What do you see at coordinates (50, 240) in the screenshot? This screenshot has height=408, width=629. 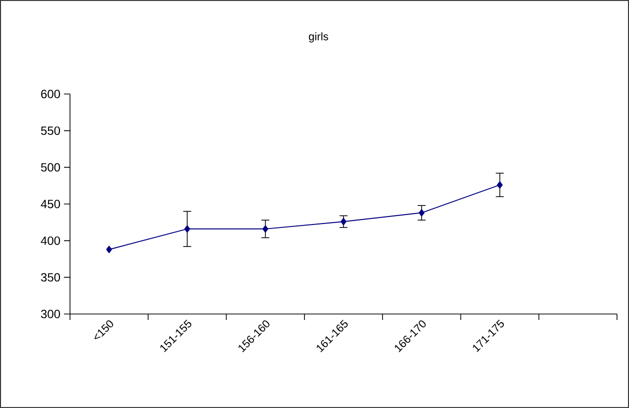 I see `y-tick-label: 400` at bounding box center [50, 240].